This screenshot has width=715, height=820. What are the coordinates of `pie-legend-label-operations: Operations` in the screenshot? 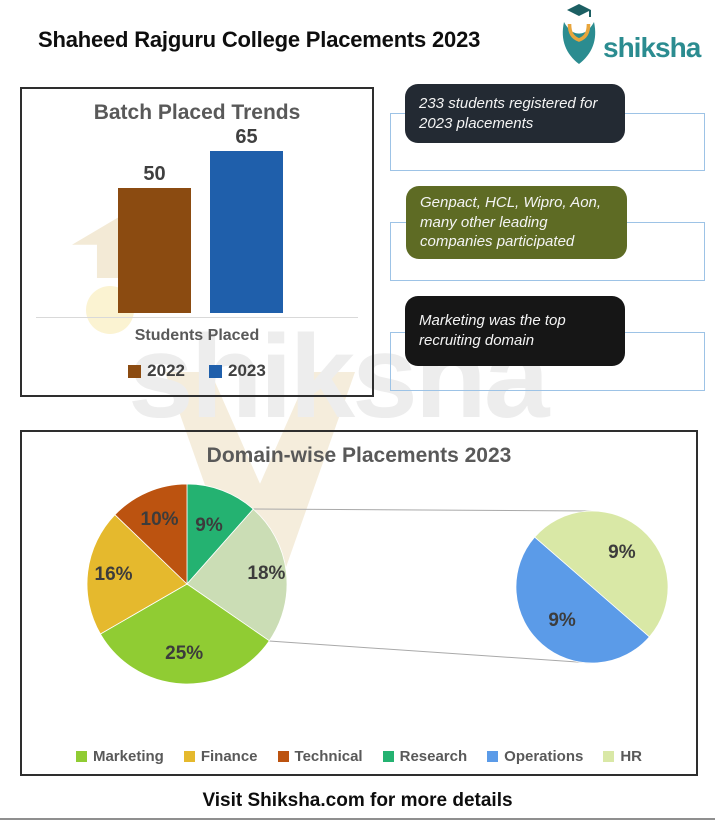 It's located at (544, 756).